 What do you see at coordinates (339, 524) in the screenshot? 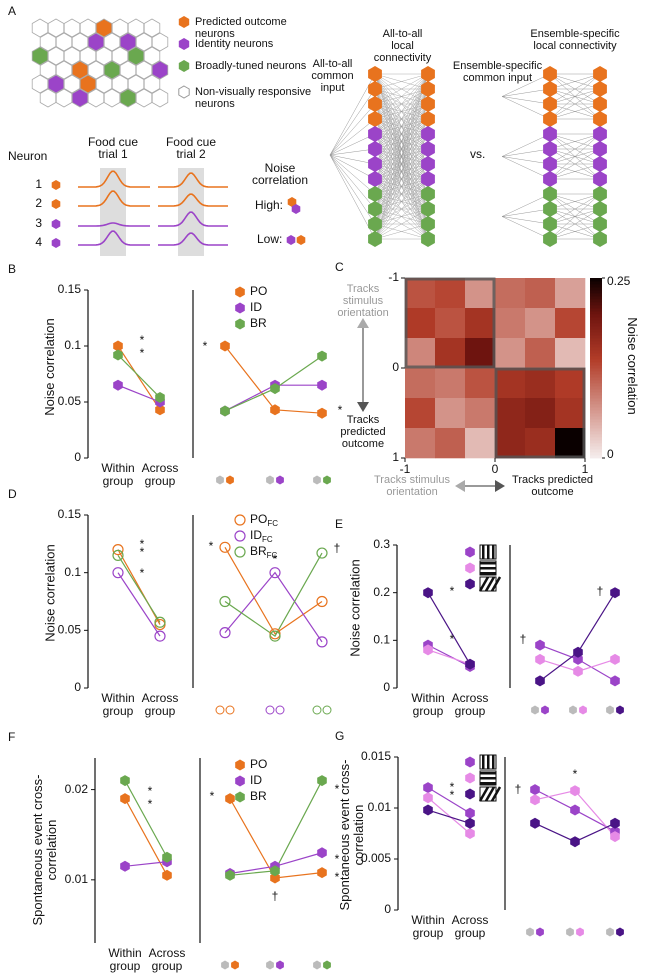
I see `panel-letter: E` at bounding box center [339, 524].